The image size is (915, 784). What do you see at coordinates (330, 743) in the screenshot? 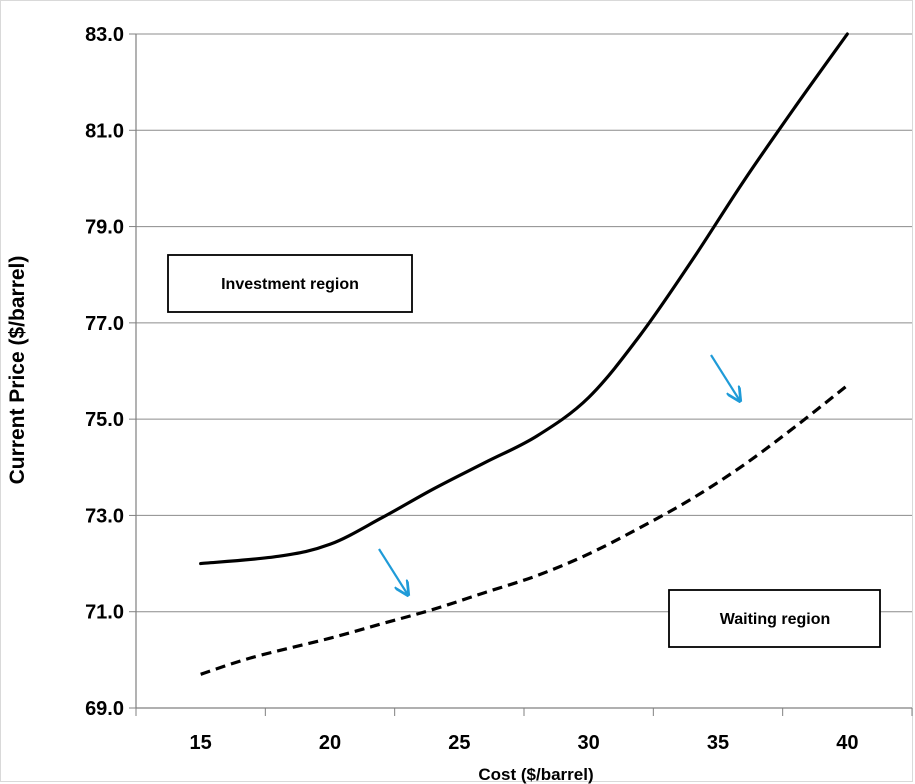
I see `x-tick-label: 20` at bounding box center [330, 743].